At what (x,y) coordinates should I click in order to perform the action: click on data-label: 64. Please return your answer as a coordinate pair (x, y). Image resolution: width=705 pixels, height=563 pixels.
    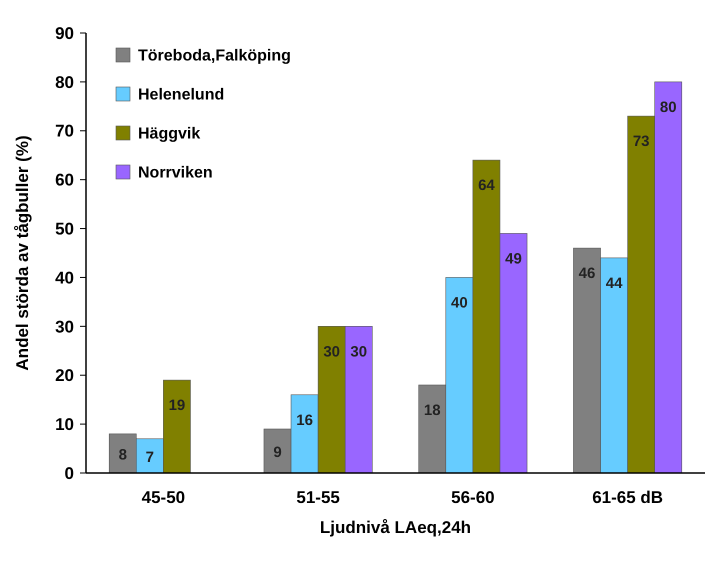
    Looking at the image, I should click on (487, 185).